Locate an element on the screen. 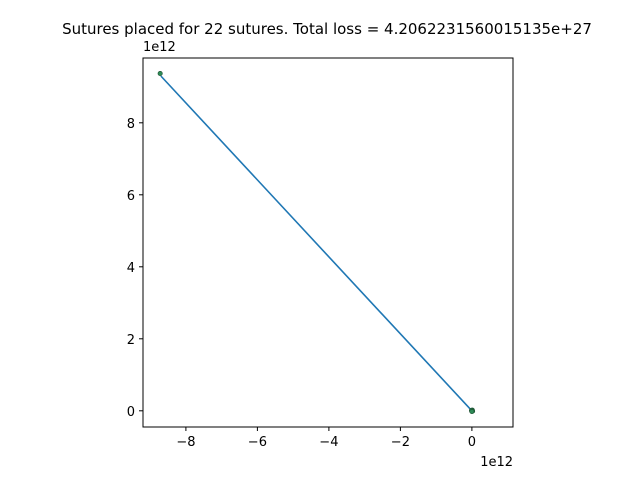  x-offset-label: 1e12 is located at coordinates (496, 462).